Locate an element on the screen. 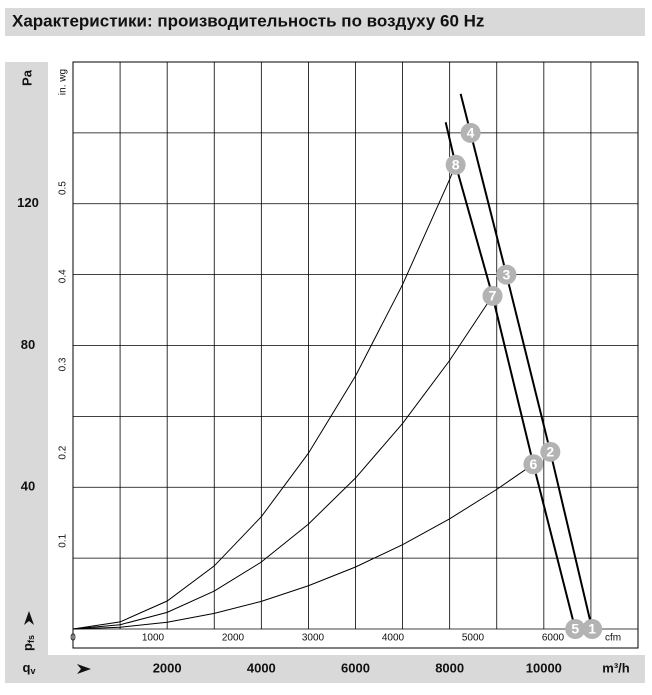 This screenshot has width=652, height=695. x-tick-label: 10000 is located at coordinates (544, 667).